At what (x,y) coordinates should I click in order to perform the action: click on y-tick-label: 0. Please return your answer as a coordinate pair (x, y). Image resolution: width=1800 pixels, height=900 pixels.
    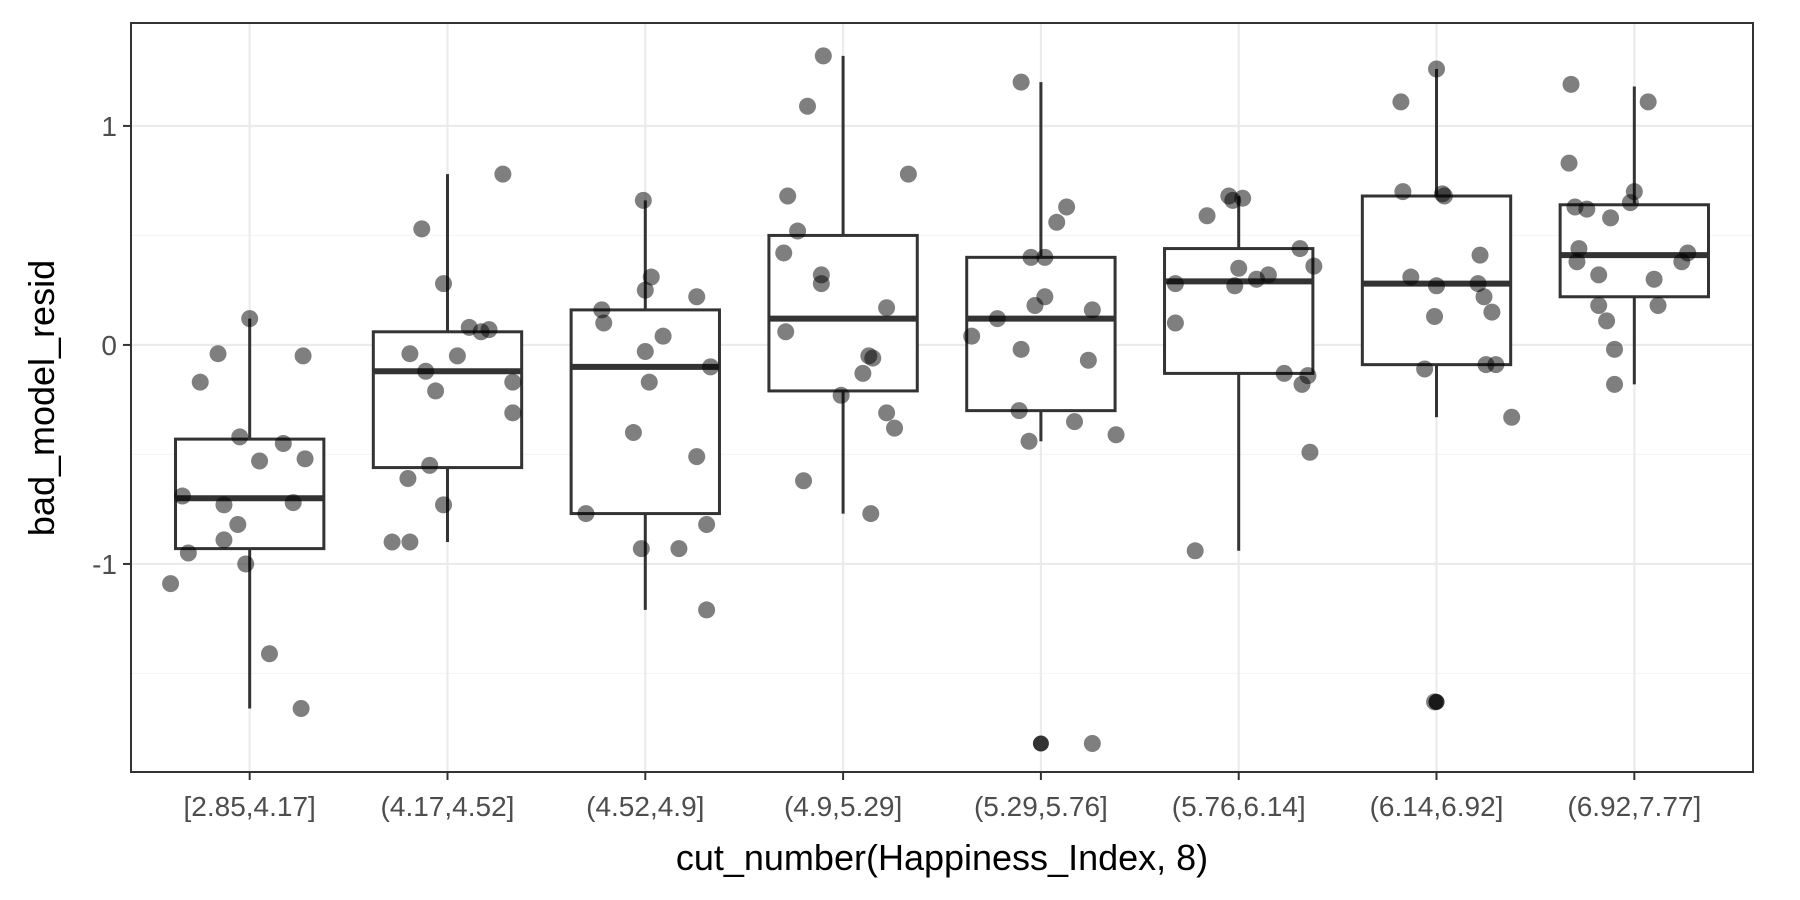
    Looking at the image, I should click on (109, 345).